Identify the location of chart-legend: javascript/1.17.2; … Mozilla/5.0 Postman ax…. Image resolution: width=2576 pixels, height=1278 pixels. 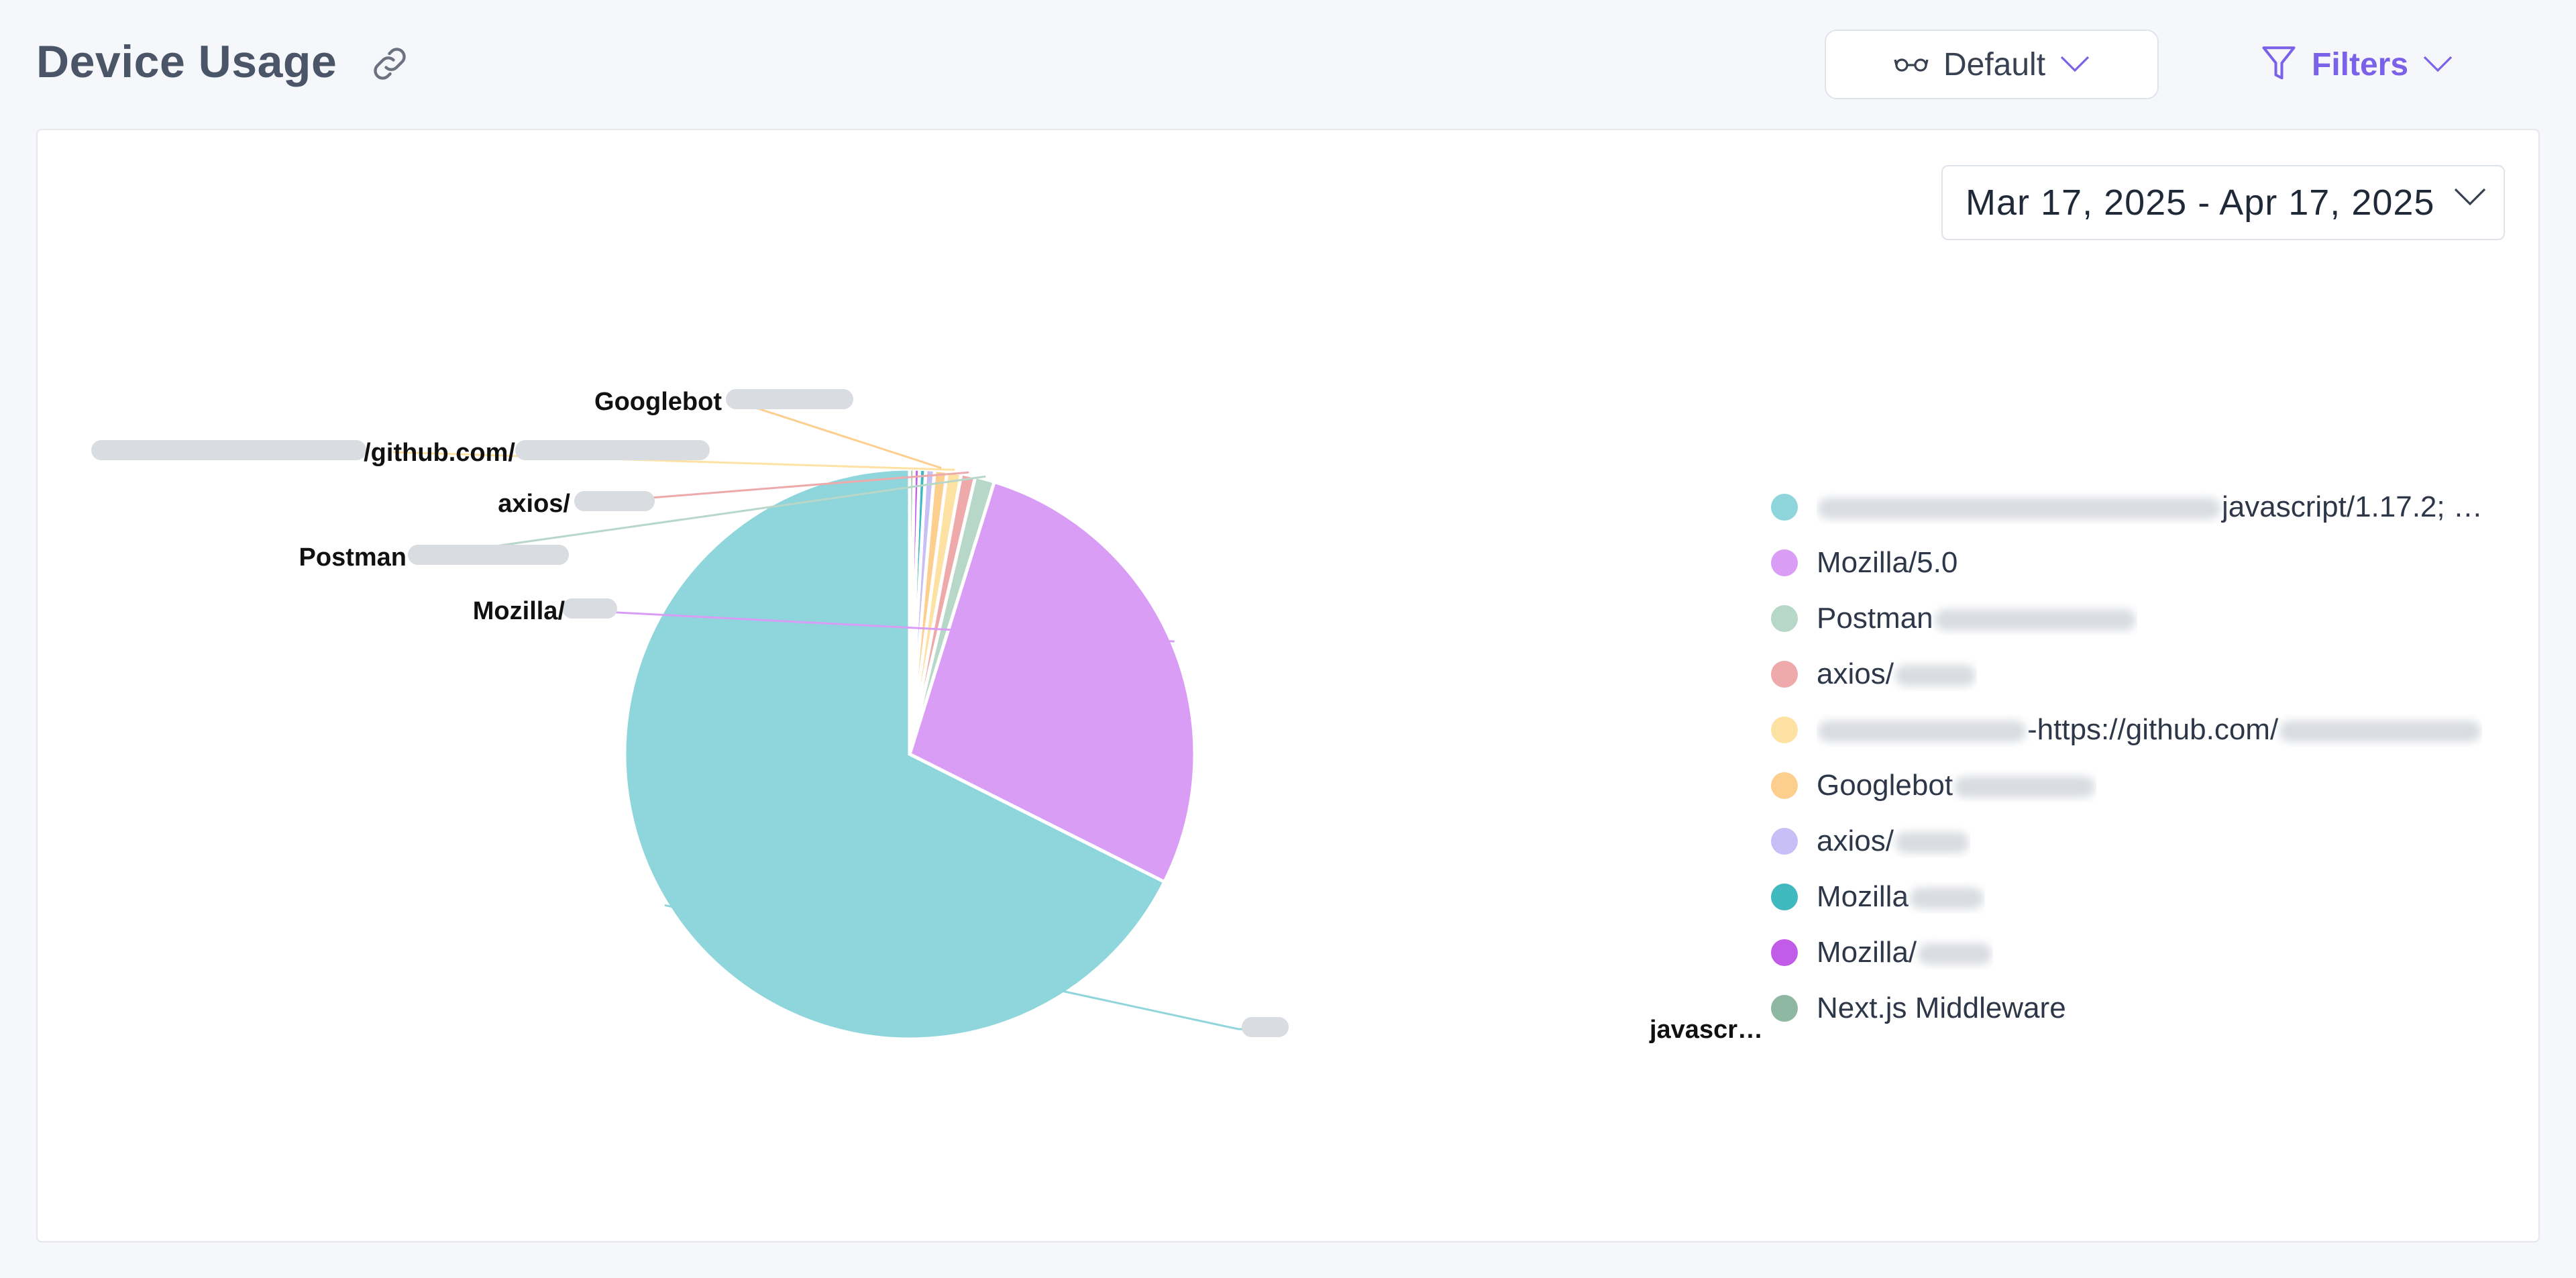
(2146, 757).